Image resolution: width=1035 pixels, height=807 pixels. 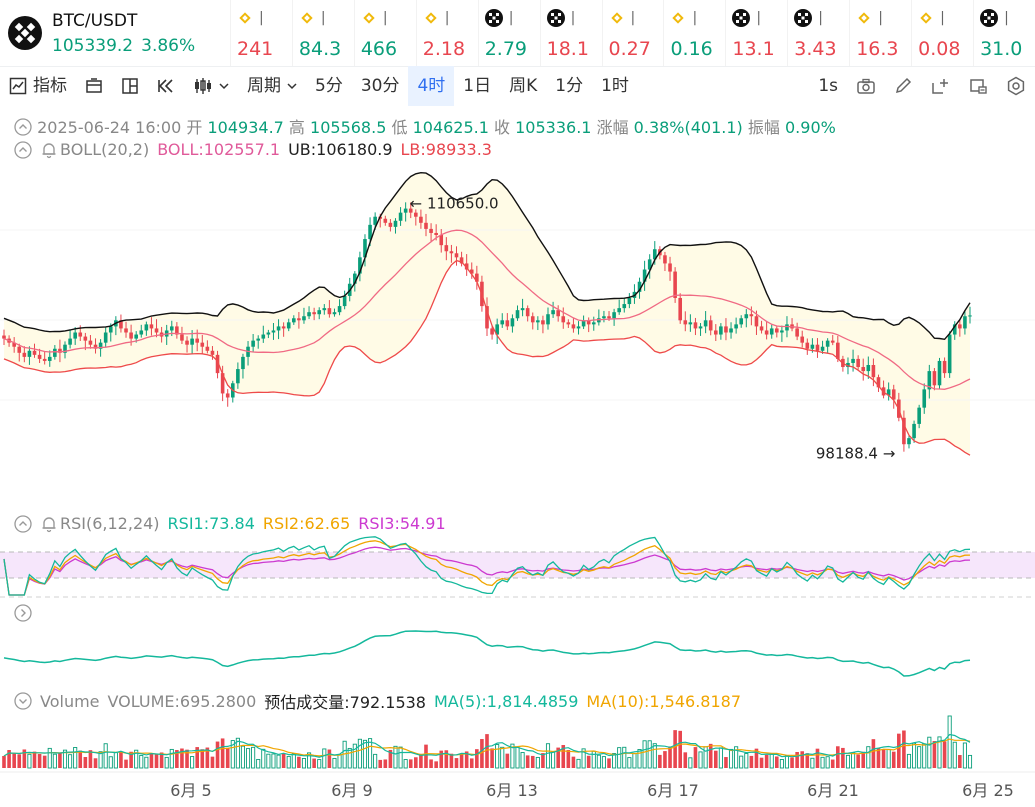 I want to click on interval-tab: 周K, so click(x=523, y=86).